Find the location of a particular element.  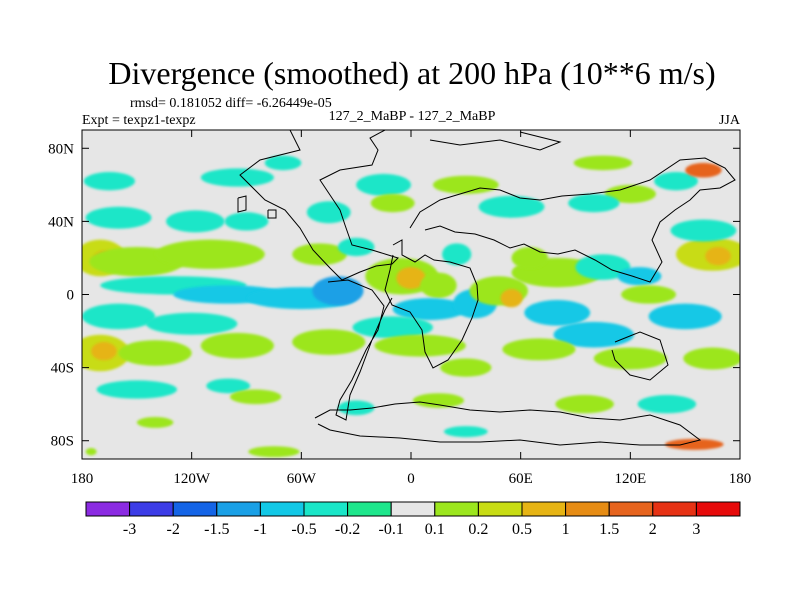

colorbar-label: 0.1 is located at coordinates (435, 529).